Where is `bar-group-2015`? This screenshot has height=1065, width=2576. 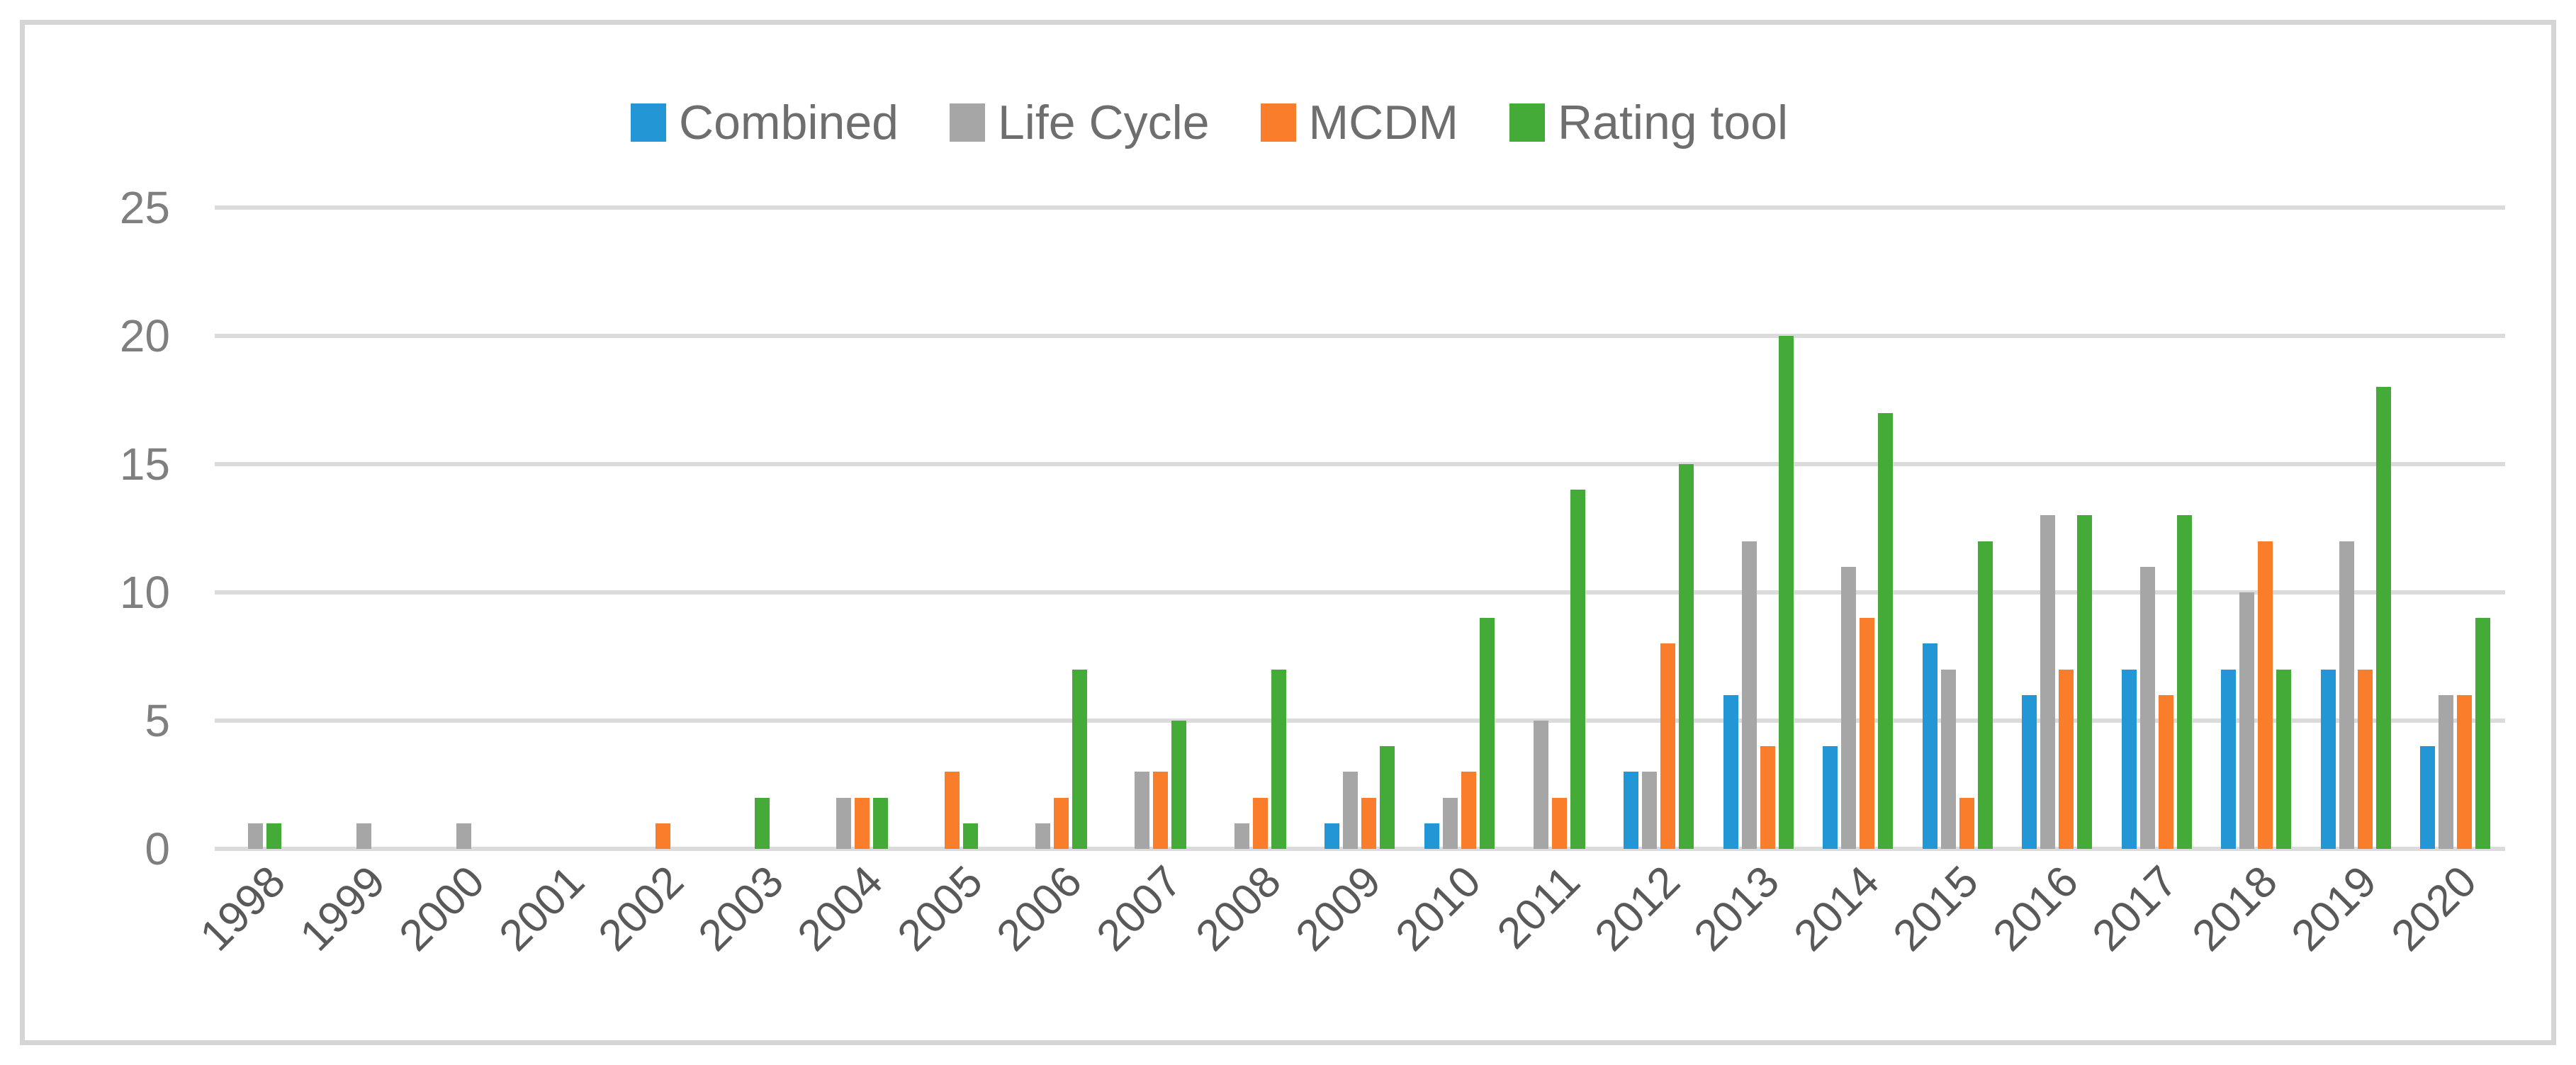
bar-group-2015 is located at coordinates (1958, 528).